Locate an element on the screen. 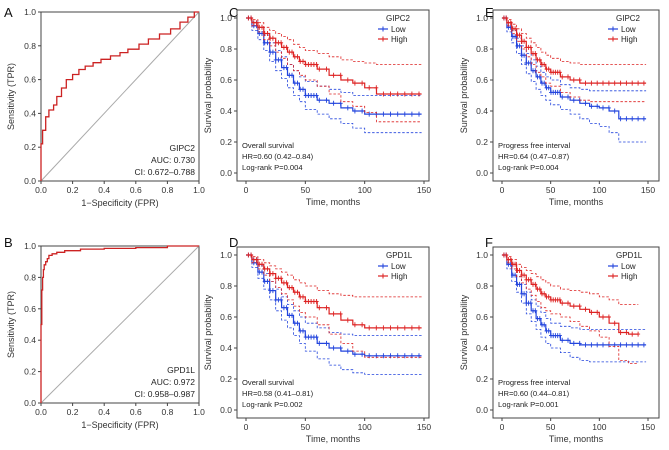 This screenshot has height=450, width=669. stat-annotation: Log-rank P=0.002 is located at coordinates (272, 404).